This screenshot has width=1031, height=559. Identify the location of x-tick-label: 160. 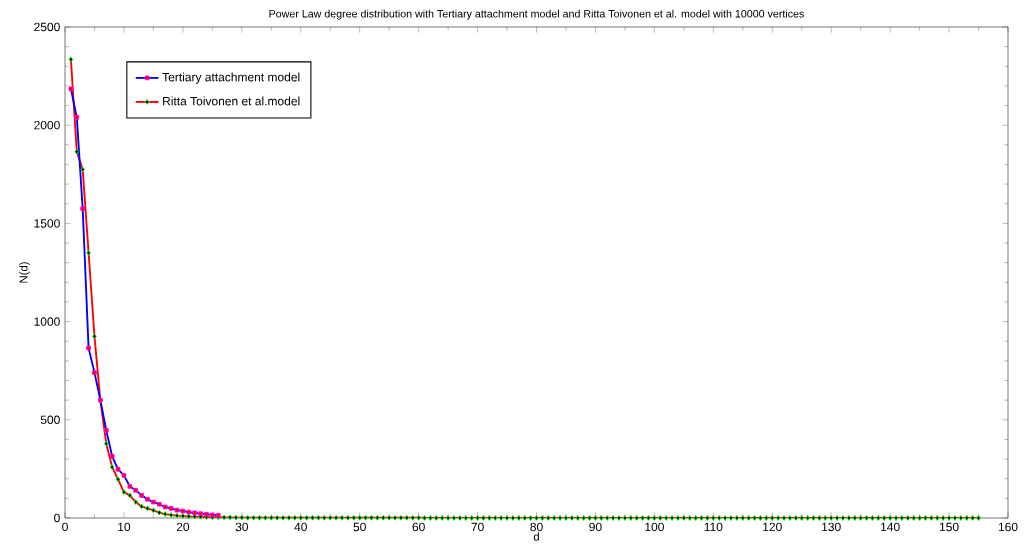
(1008, 527).